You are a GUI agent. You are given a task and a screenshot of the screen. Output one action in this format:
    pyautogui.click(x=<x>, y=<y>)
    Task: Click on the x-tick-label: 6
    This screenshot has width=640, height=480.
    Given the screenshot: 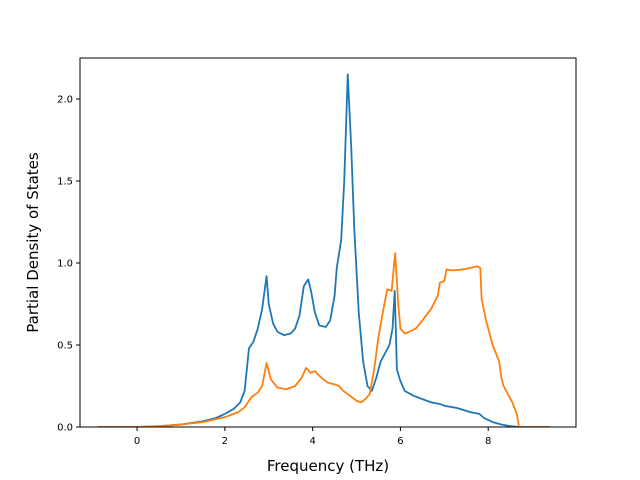 What is the action you would take?
    pyautogui.click(x=400, y=441)
    